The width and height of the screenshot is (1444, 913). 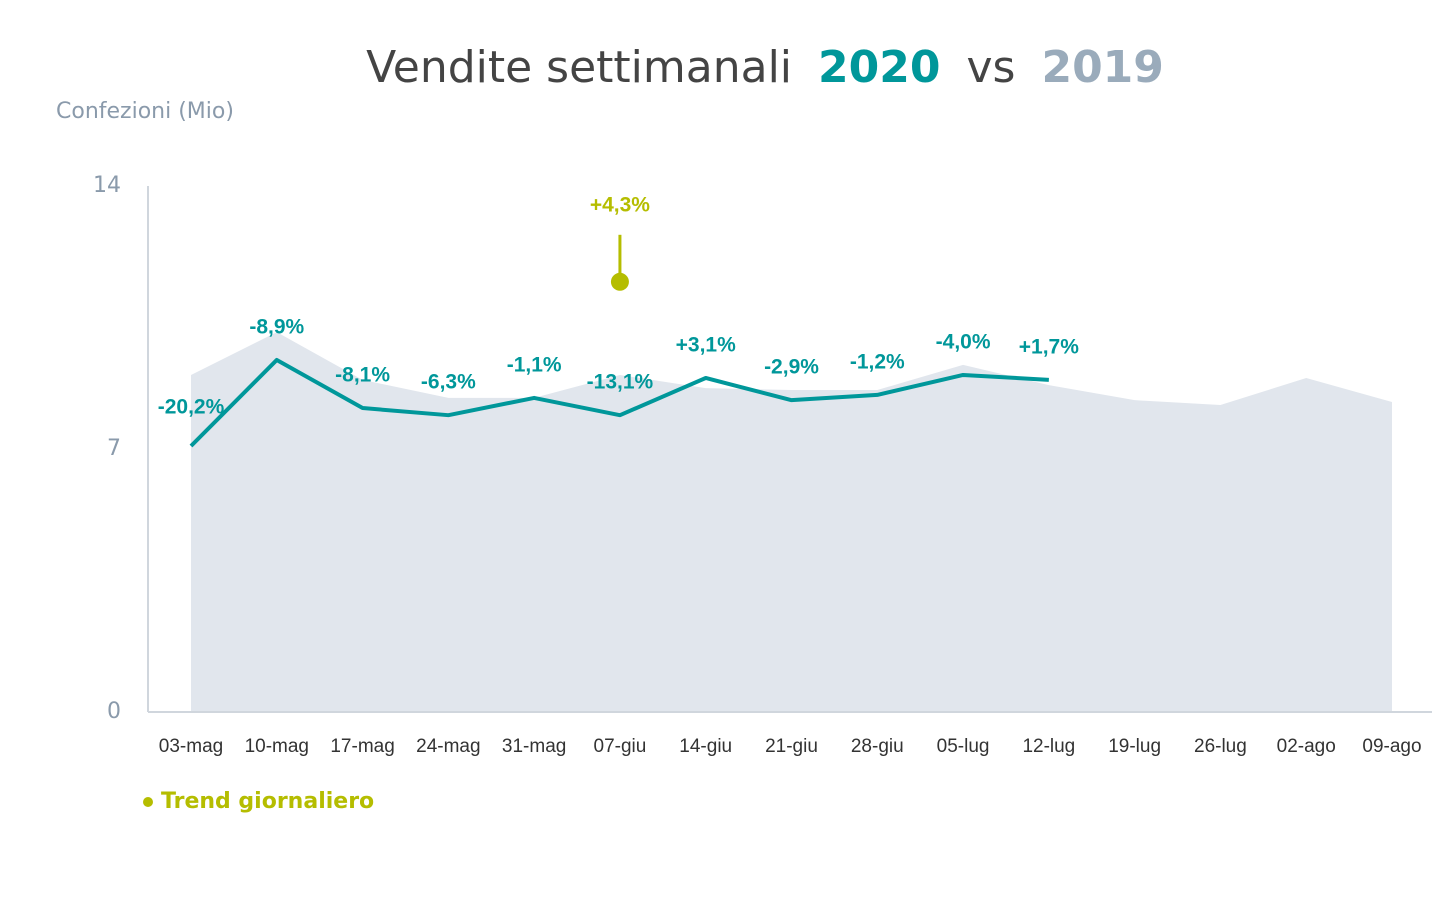 What do you see at coordinates (1102, 67) in the screenshot?
I see `title-series: 2019` at bounding box center [1102, 67].